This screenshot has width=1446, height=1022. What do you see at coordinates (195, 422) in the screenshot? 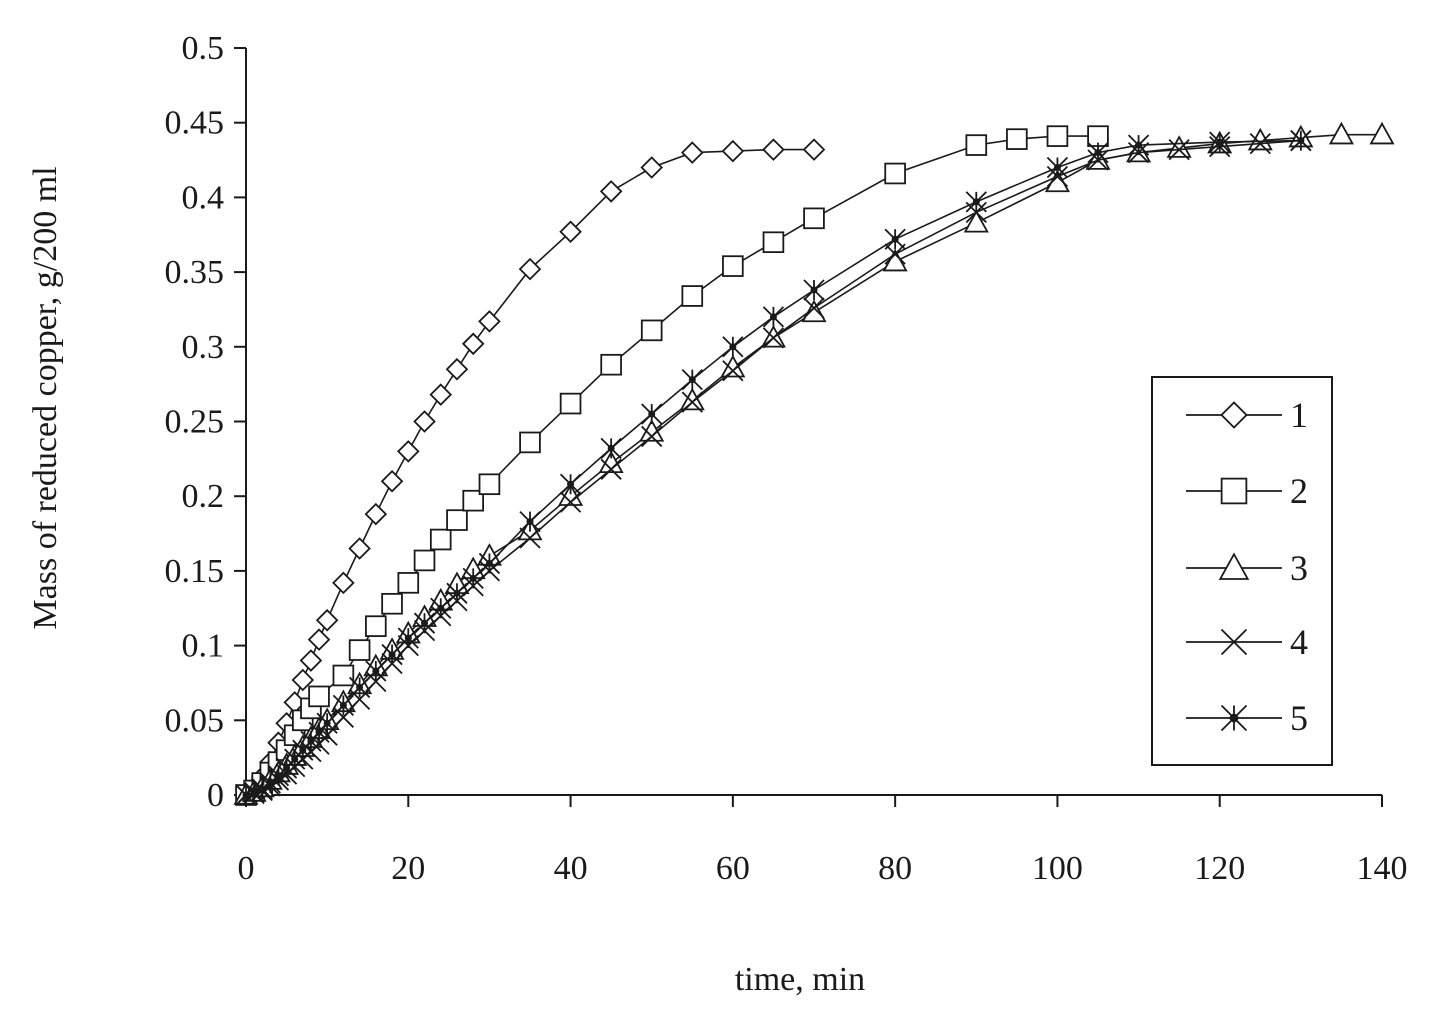
I see `y-tick-label: 0.25` at bounding box center [195, 422].